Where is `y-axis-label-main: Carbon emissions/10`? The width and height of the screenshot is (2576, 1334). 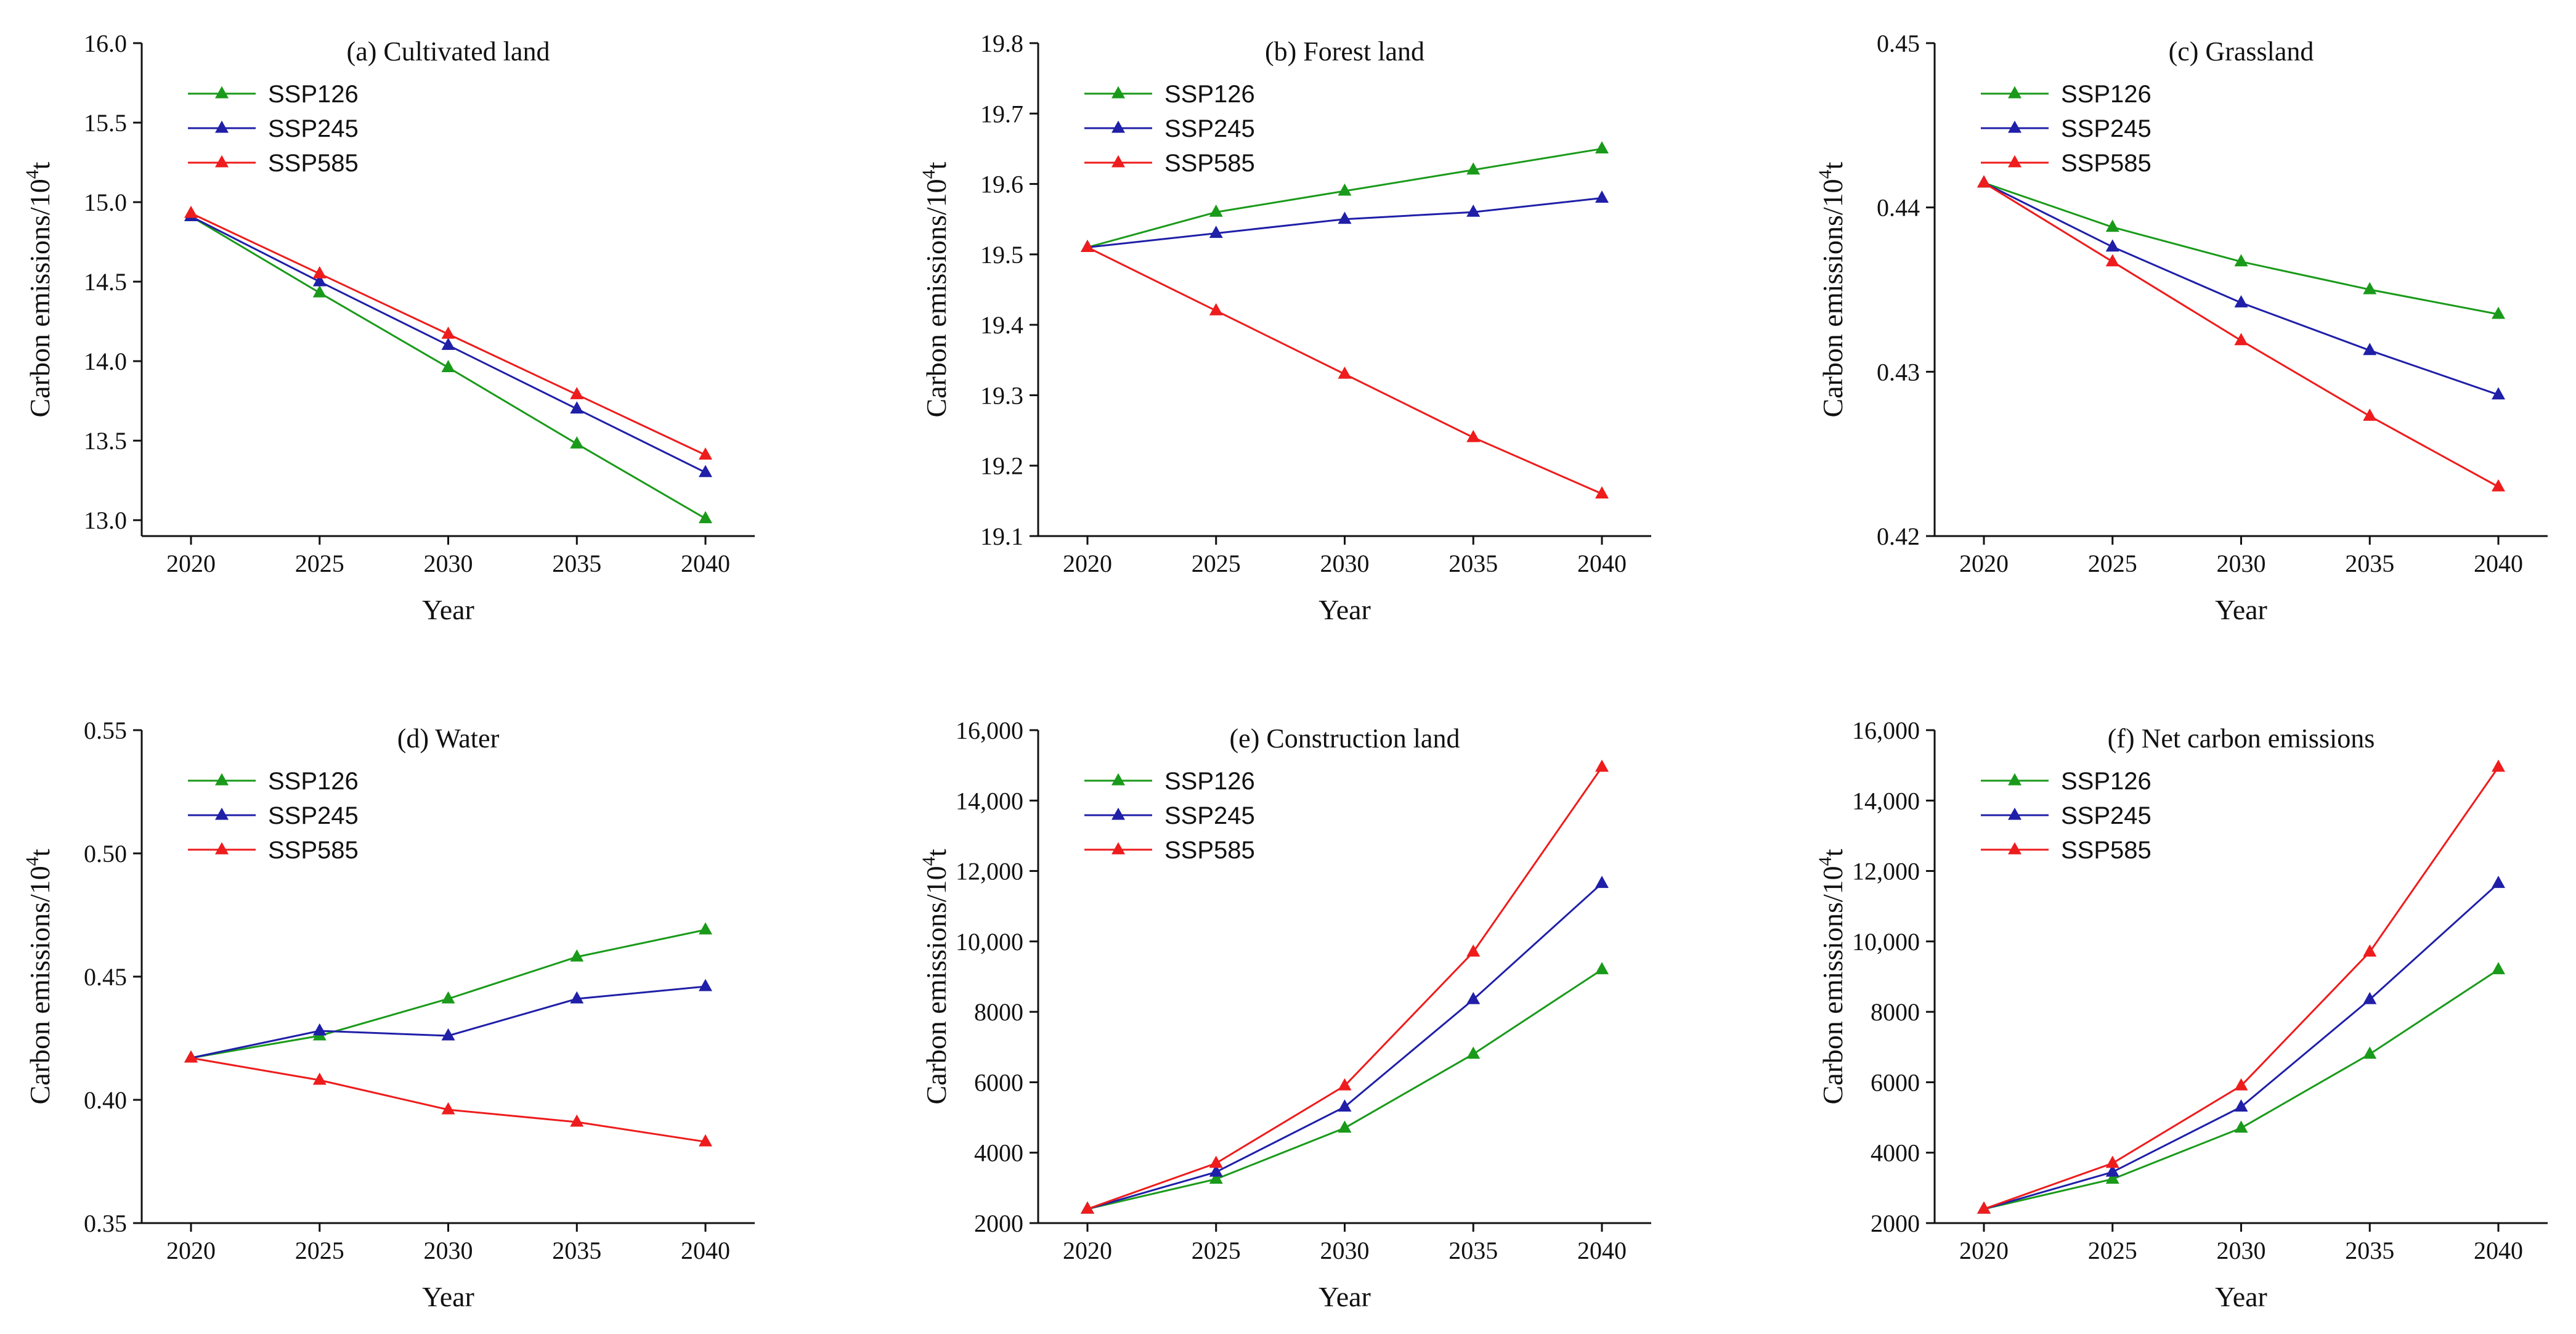 y-axis-label-main: Carbon emissions/10 is located at coordinates (936, 985).